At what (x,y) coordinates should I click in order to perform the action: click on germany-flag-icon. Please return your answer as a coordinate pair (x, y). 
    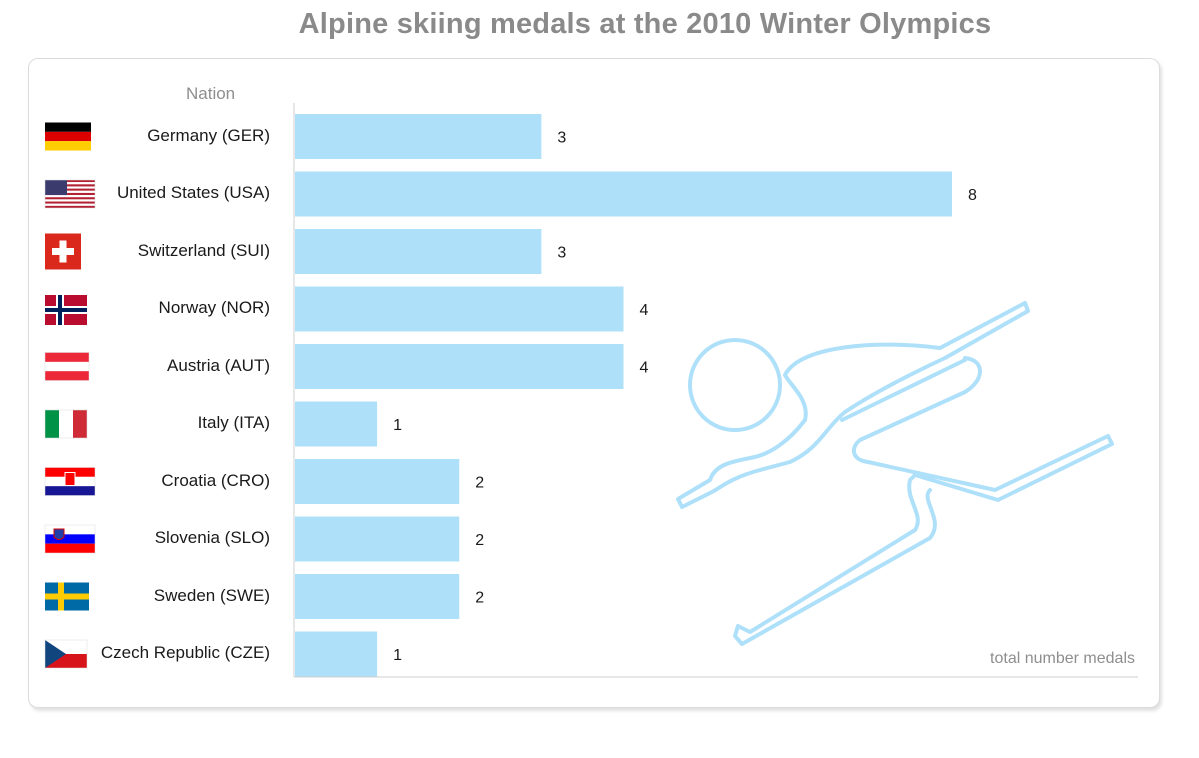
    Looking at the image, I should click on (68, 136).